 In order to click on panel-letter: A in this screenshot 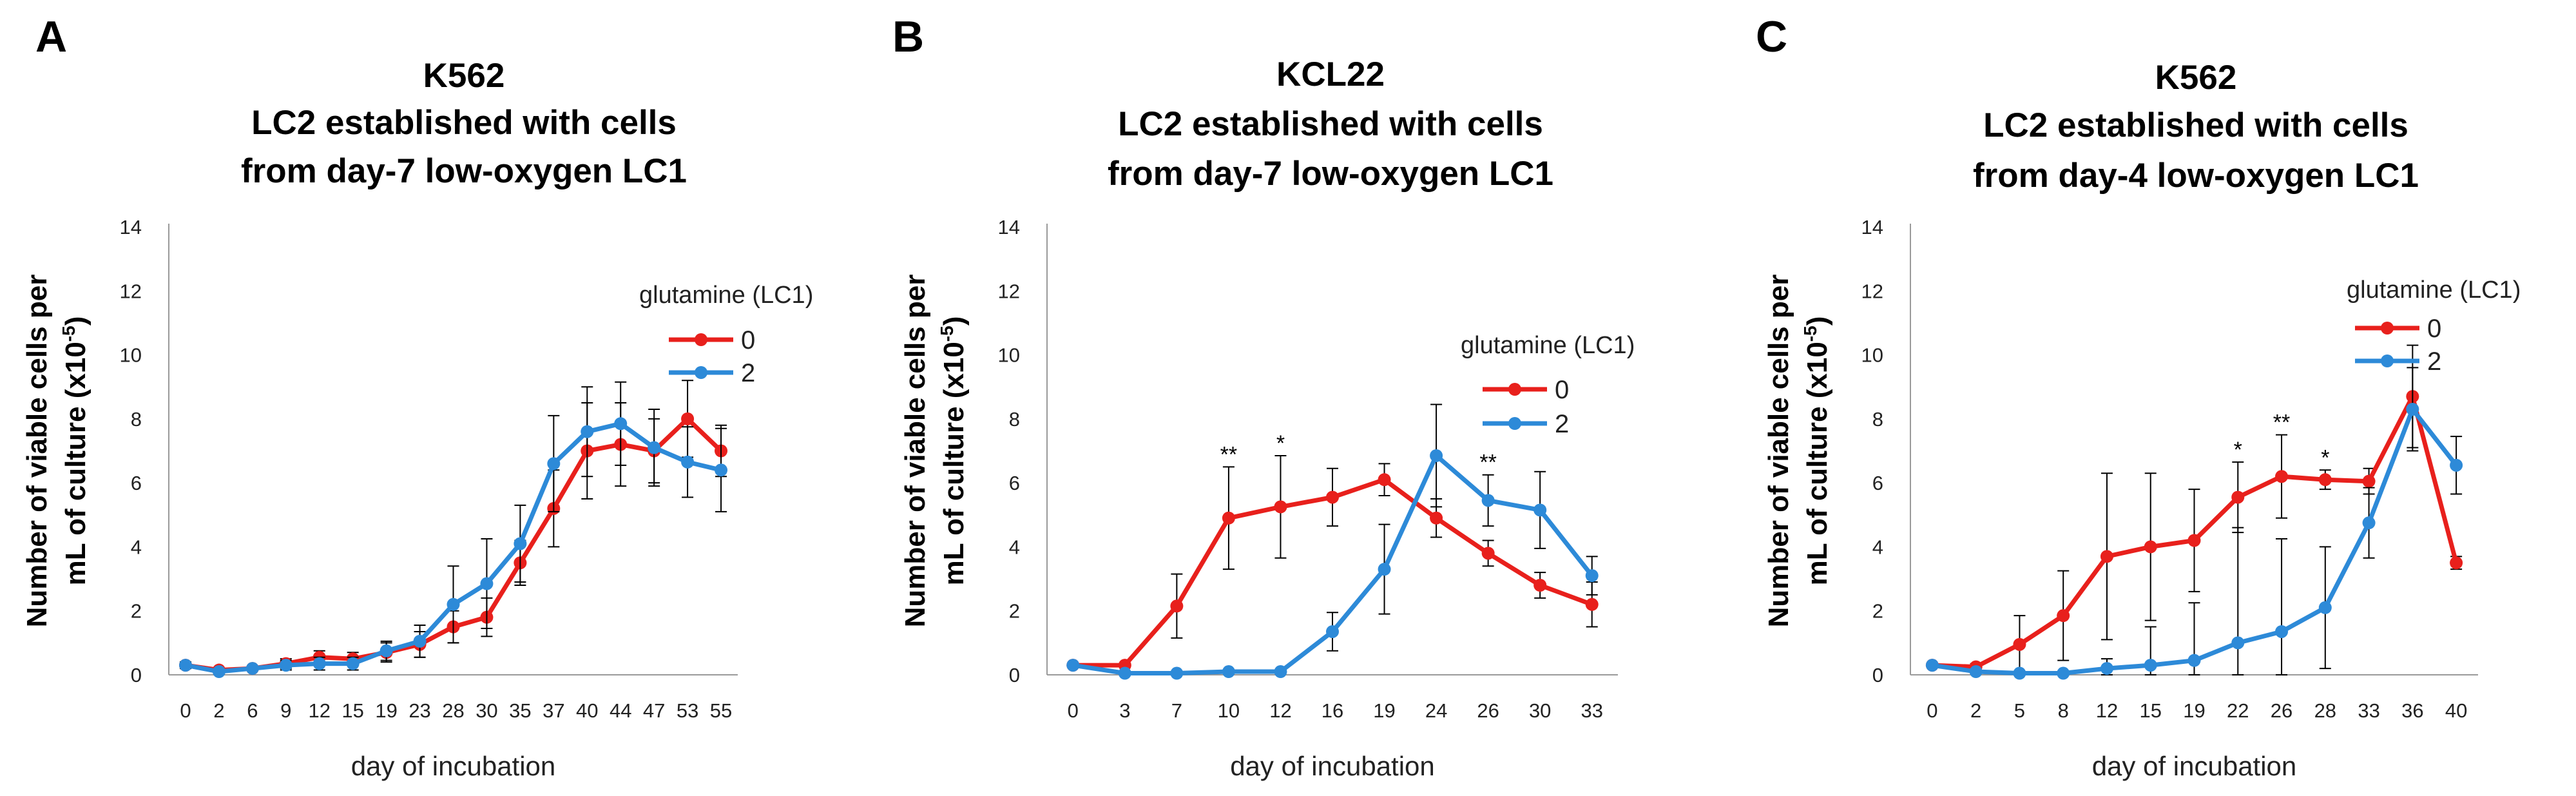, I will do `click(51, 36)`.